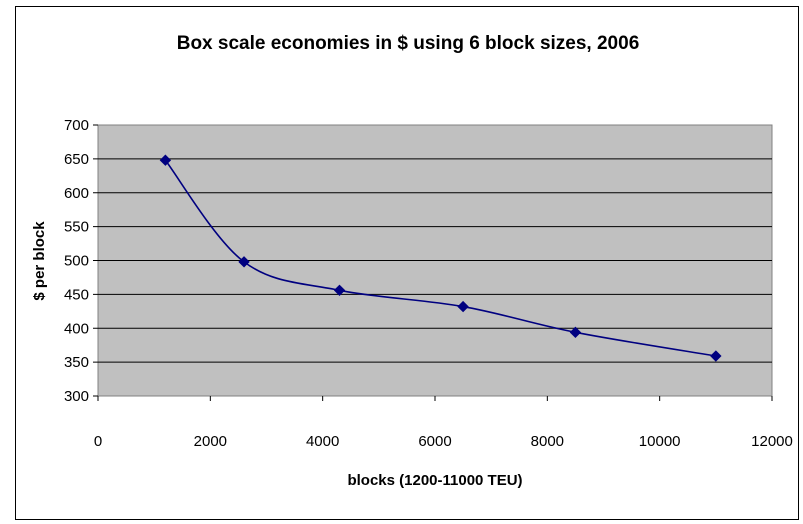 The height and width of the screenshot is (524, 803). I want to click on y-tick-label: 500, so click(76, 261).